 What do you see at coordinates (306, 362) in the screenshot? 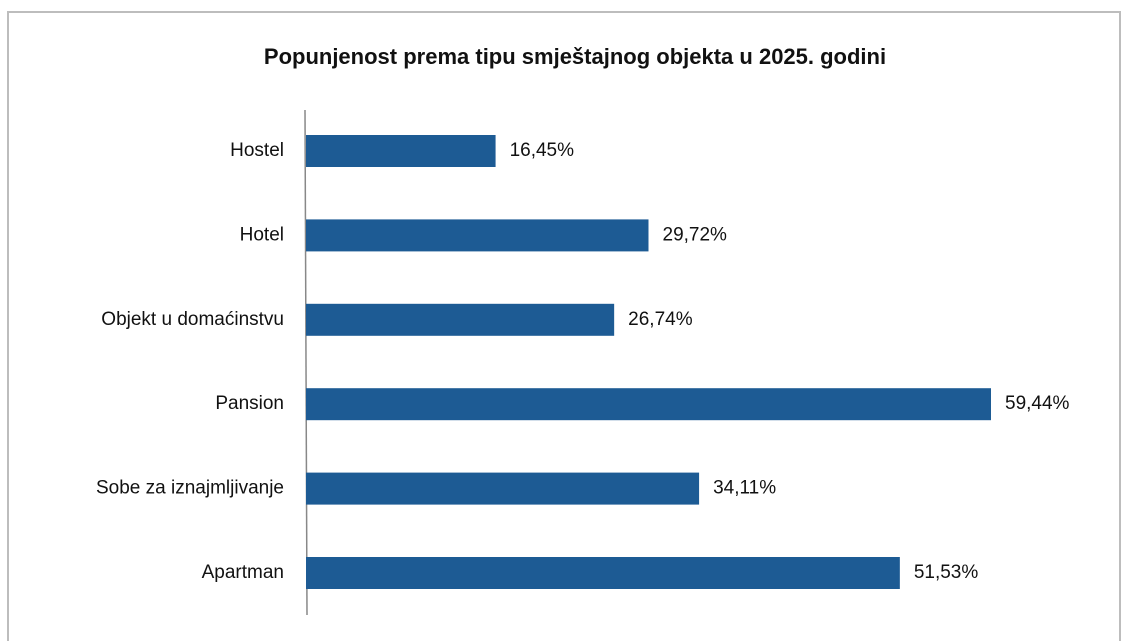
I see `category-axis` at bounding box center [306, 362].